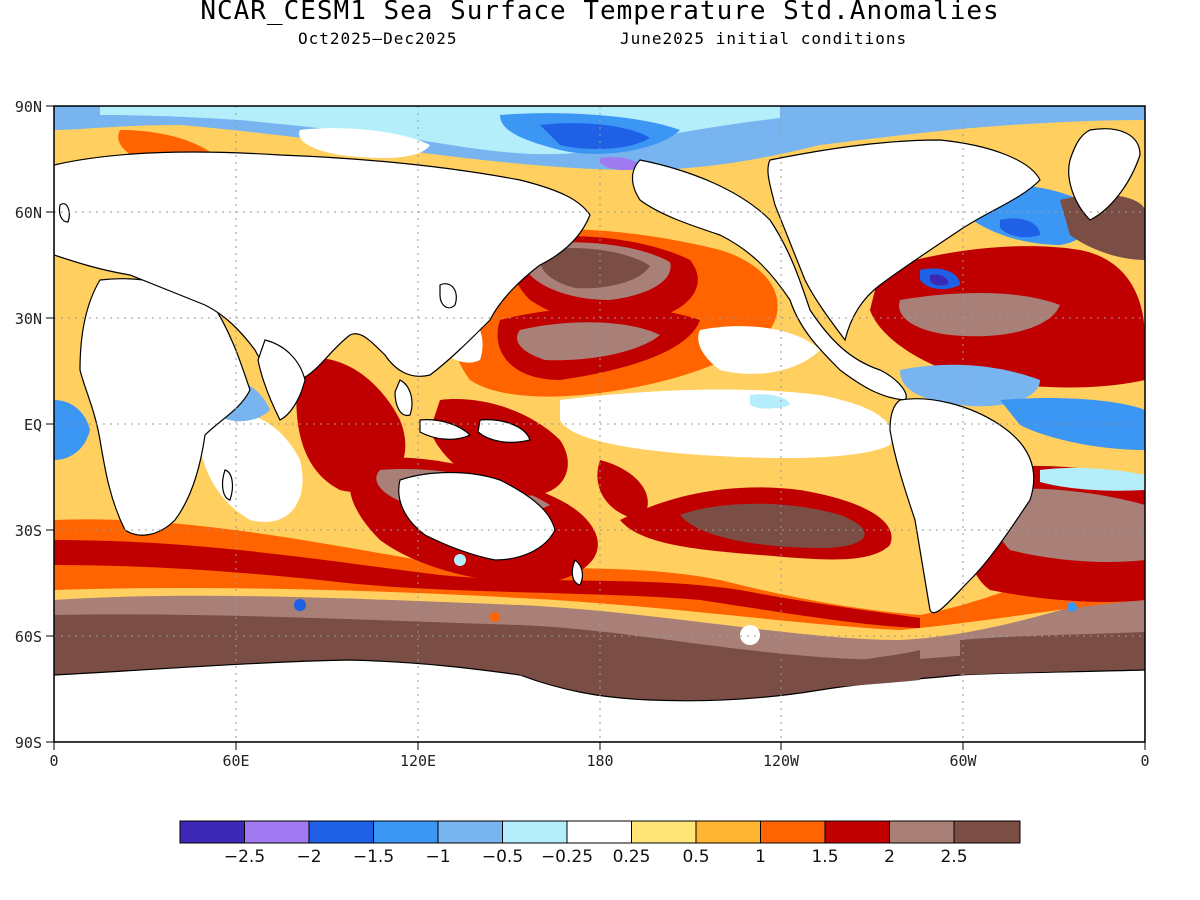 Image resolution: width=1200 pixels, height=900 pixels. What do you see at coordinates (760, 857) in the screenshot?
I see `colorbar-label: 1` at bounding box center [760, 857].